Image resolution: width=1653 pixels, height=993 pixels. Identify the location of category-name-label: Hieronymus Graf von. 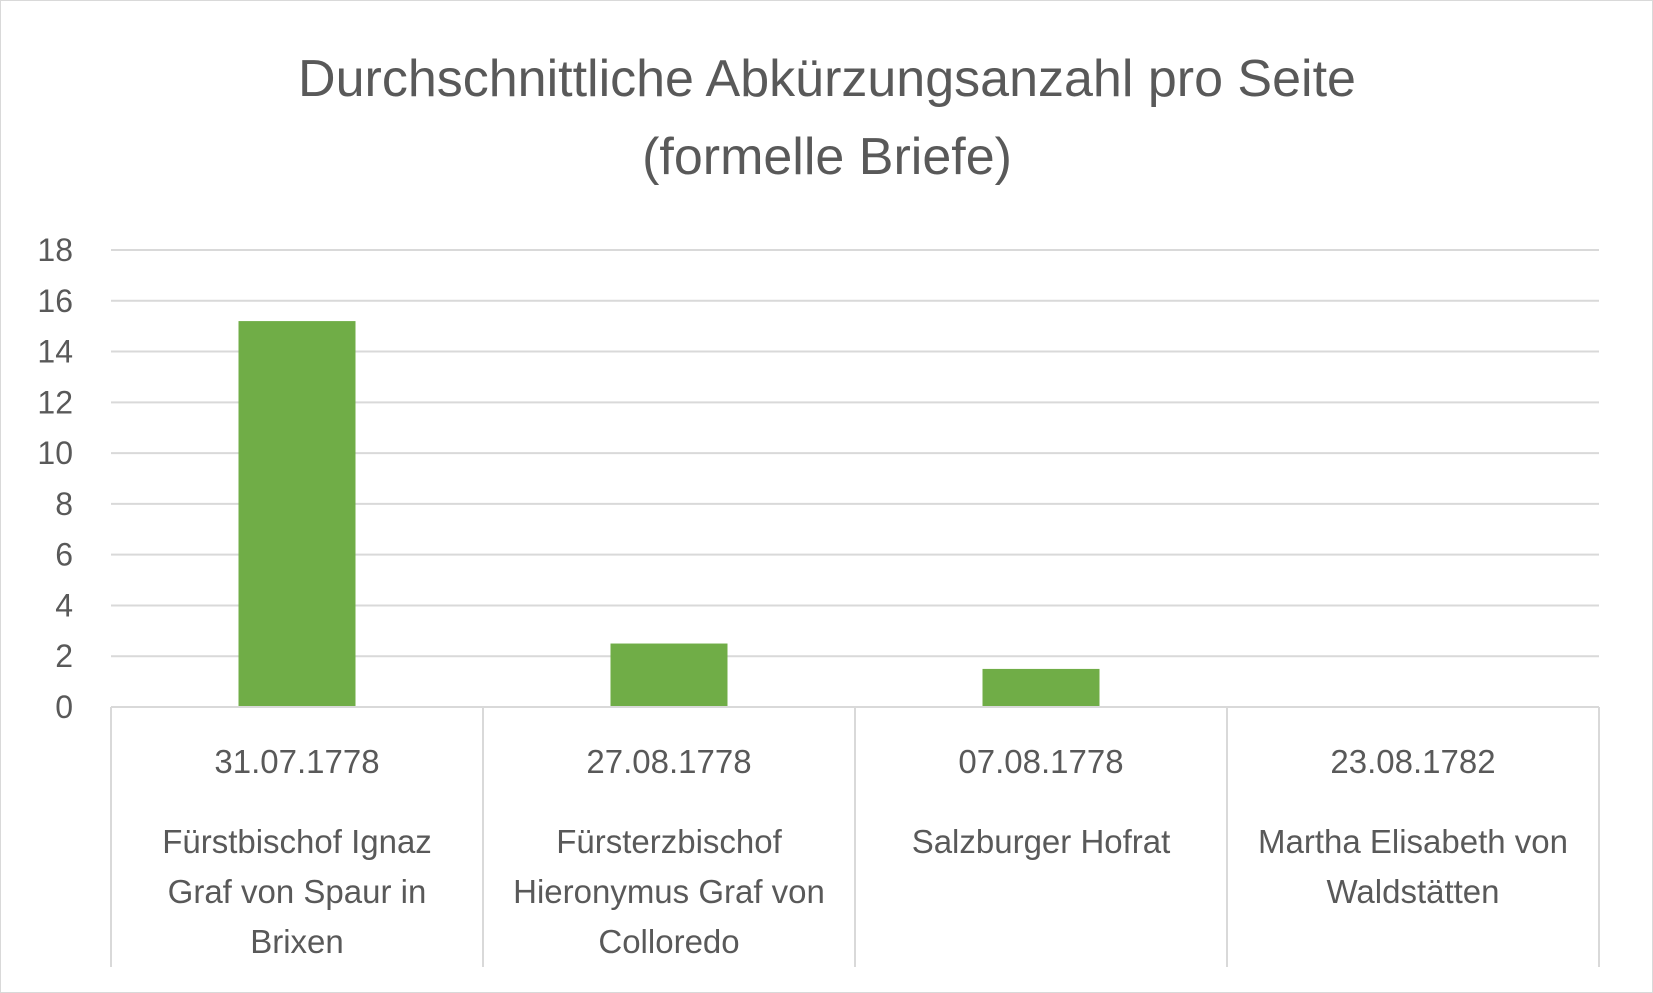
(669, 891).